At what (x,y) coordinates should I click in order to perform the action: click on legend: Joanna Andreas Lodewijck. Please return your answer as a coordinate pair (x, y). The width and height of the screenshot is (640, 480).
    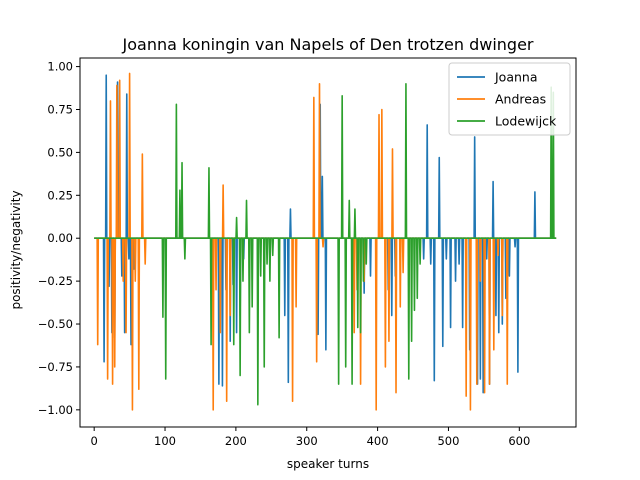
    Looking at the image, I should click on (509, 99).